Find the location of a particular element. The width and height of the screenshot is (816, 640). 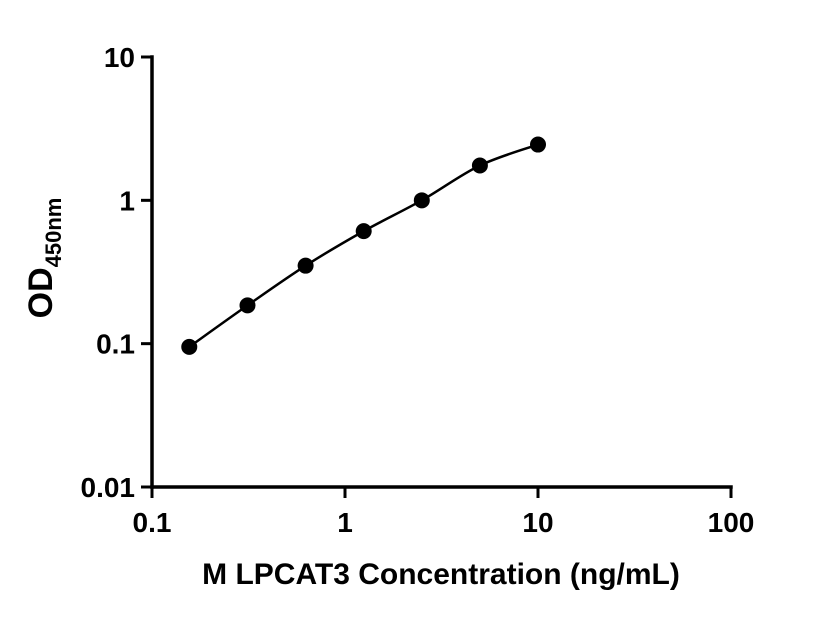

y-tick-label: 0.01 is located at coordinates (108, 487).